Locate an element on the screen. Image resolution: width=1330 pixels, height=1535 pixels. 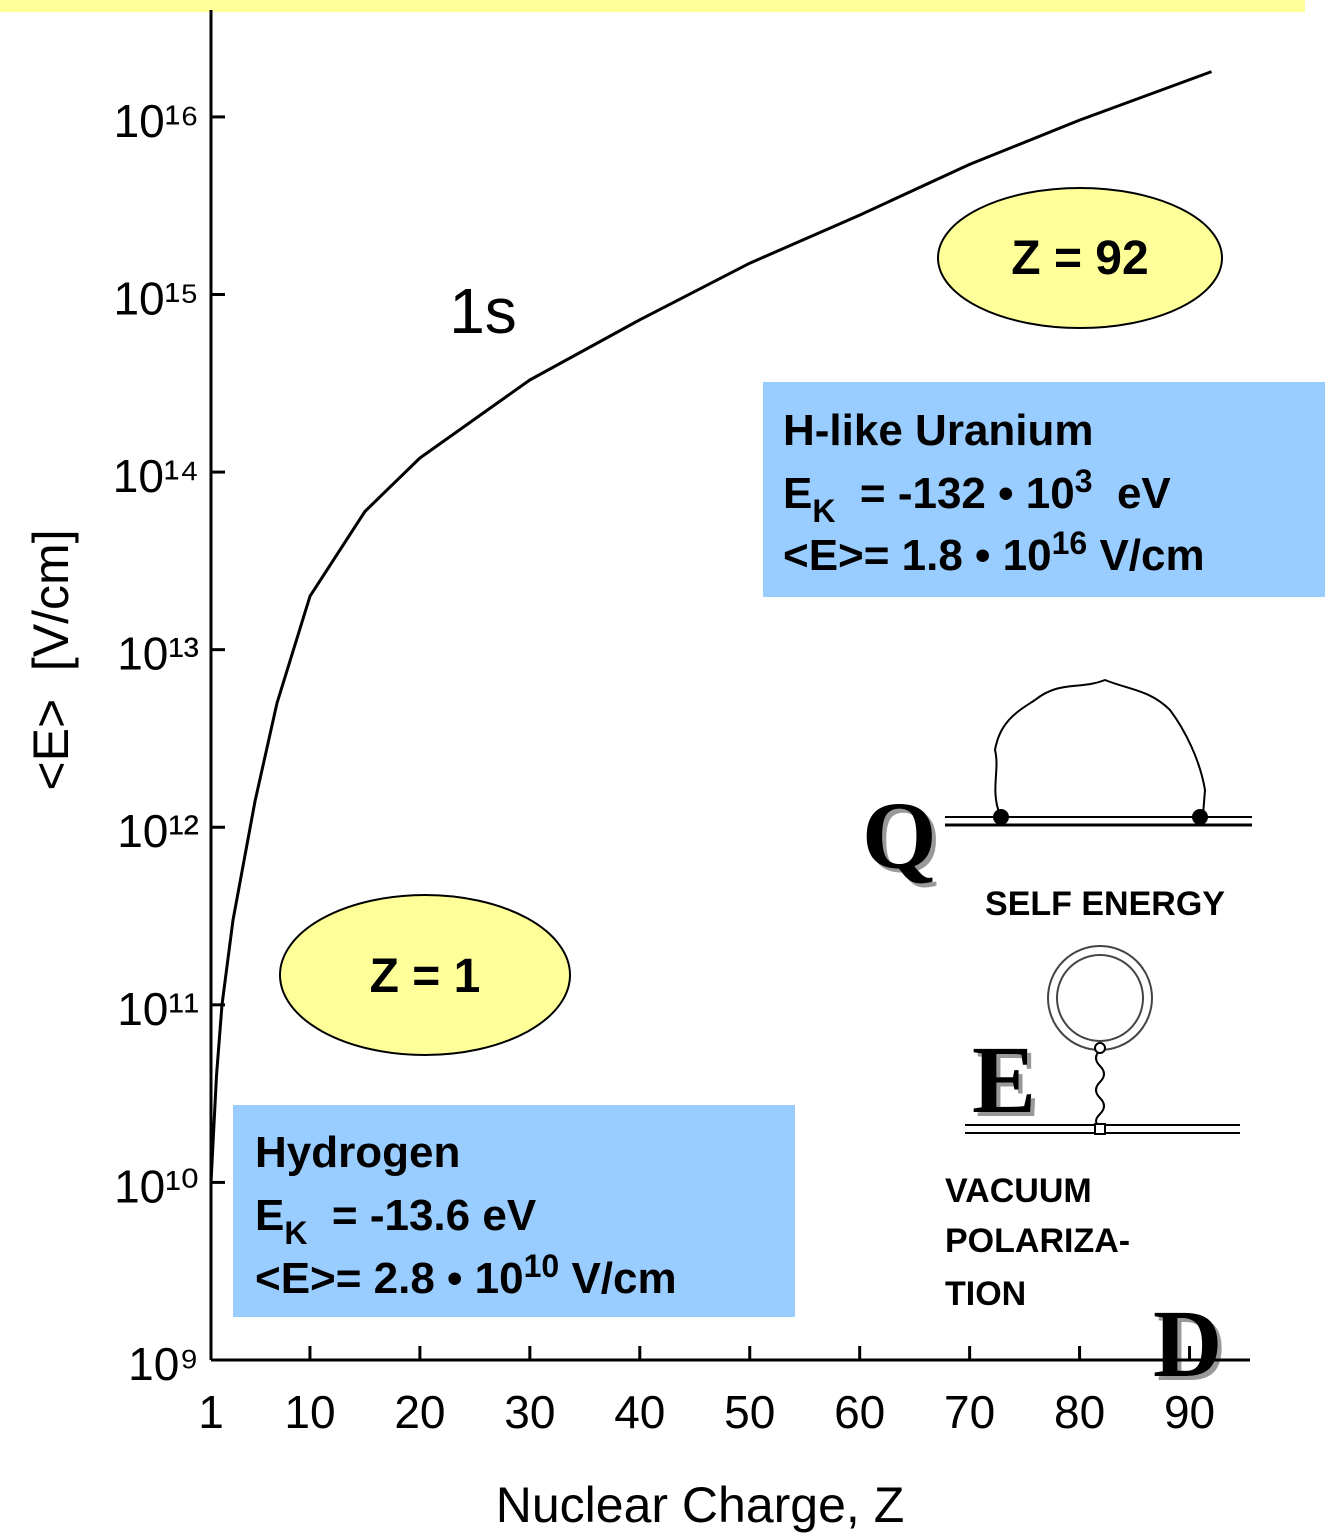
uranium-energy: EK = -132 • 103 eV is located at coordinates (977, 496).